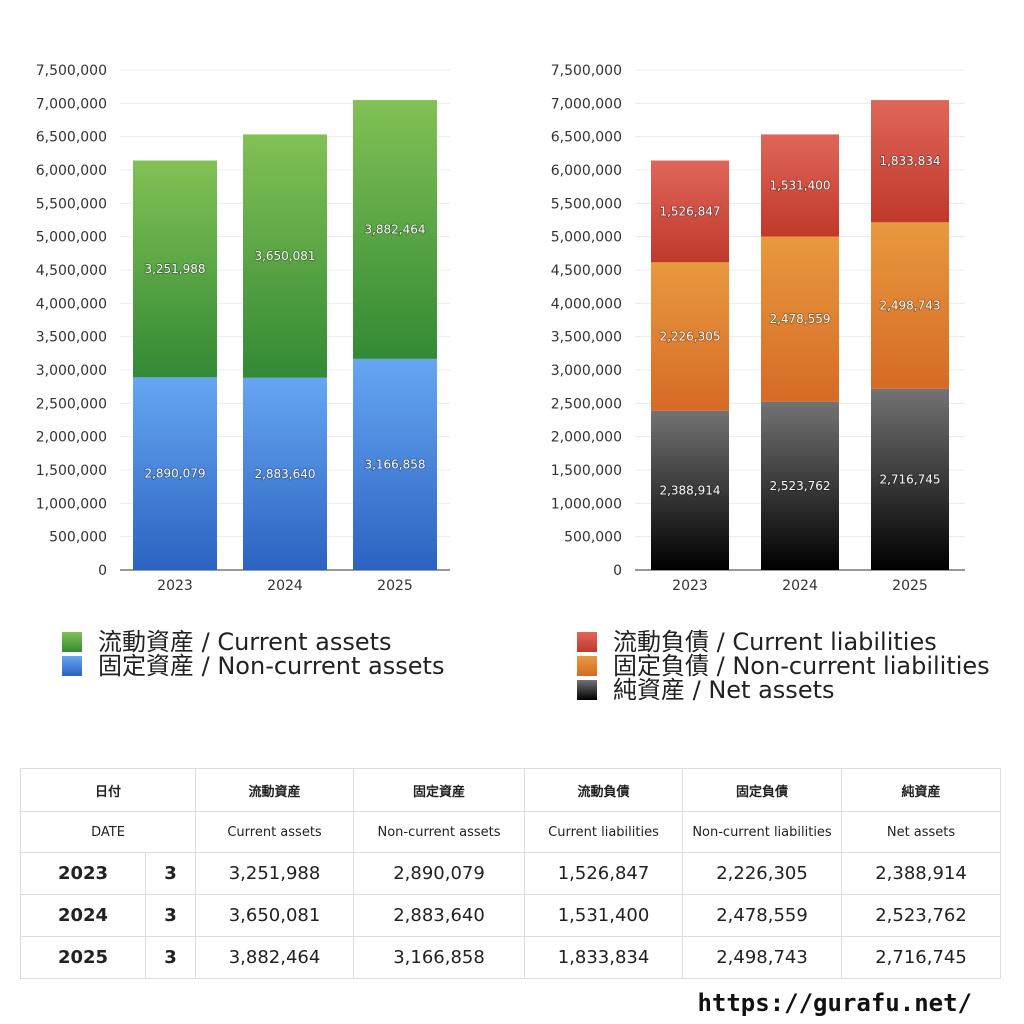 This screenshot has width=1024, height=1024. I want to click on bar-non-current-liabilities-2023, so click(690, 336).